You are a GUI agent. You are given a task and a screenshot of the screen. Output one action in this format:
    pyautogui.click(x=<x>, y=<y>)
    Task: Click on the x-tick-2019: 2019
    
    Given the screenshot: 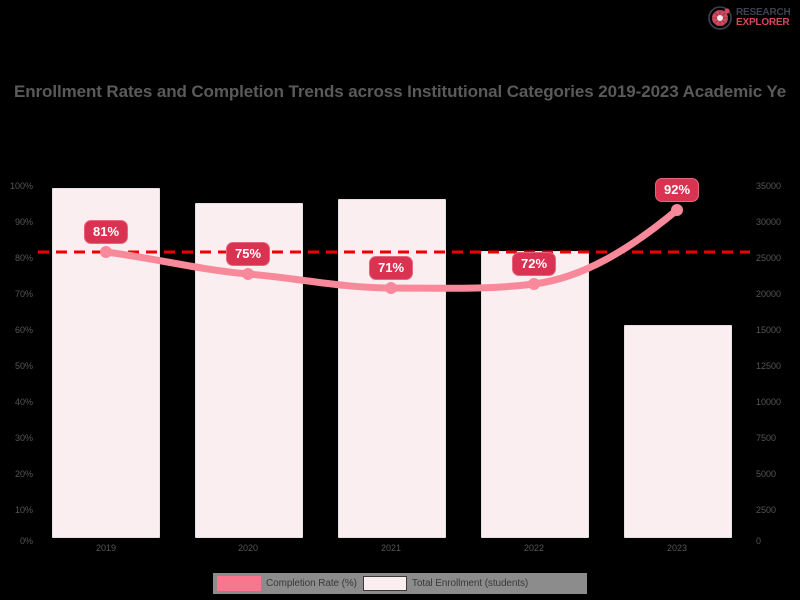 What is the action you would take?
    pyautogui.click(x=106, y=548)
    